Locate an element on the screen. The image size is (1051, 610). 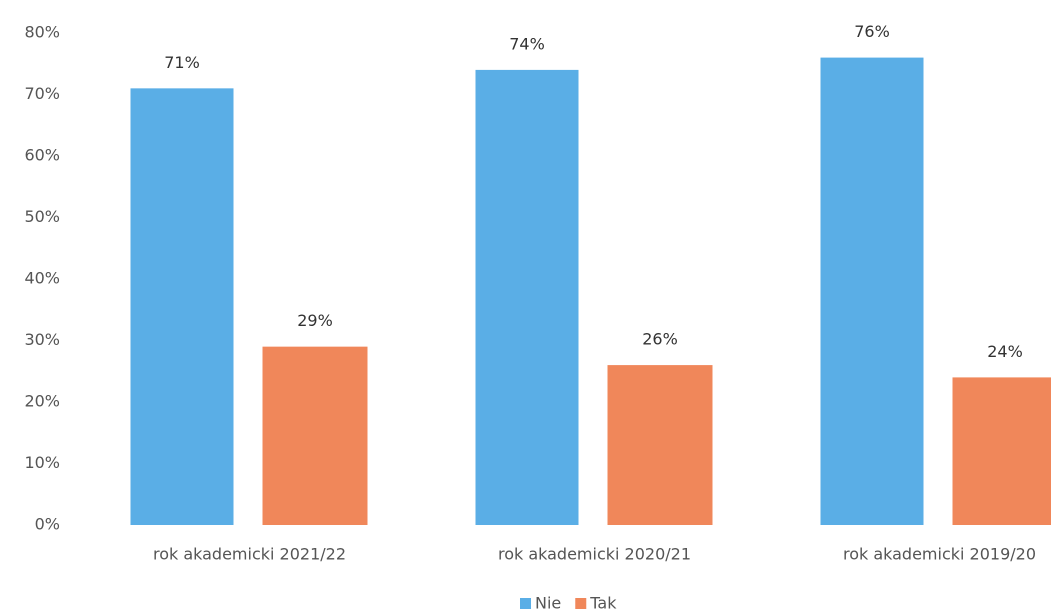
y-tick-label: 60% is located at coordinates (42, 155).